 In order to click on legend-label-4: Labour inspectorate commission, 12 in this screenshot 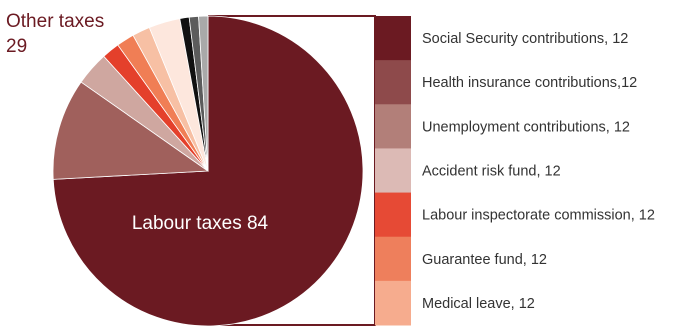, I will do `click(538, 216)`.